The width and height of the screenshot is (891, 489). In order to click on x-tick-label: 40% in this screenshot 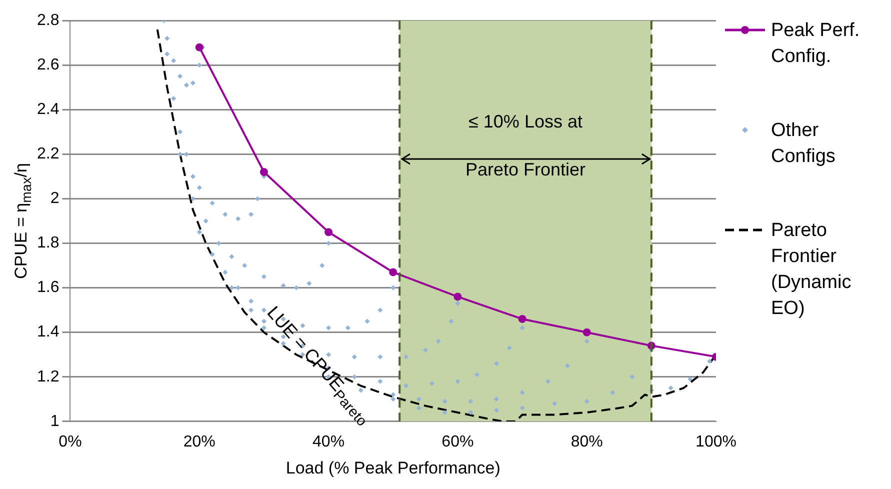, I will do `click(328, 441)`.